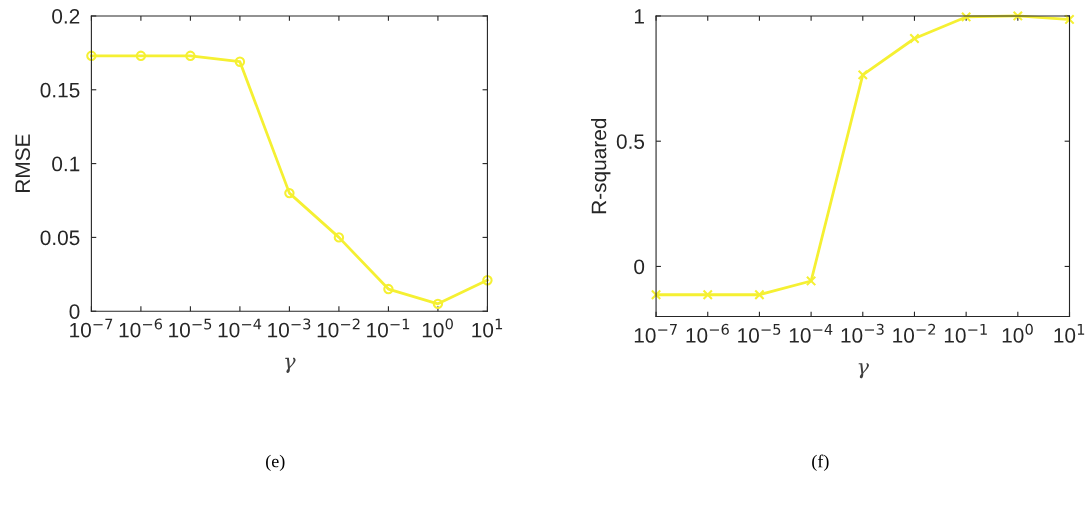 This screenshot has width=1088, height=532. Describe the element at coordinates (630, 141) in the screenshot. I see `y-tick-label: 0.5` at that location.